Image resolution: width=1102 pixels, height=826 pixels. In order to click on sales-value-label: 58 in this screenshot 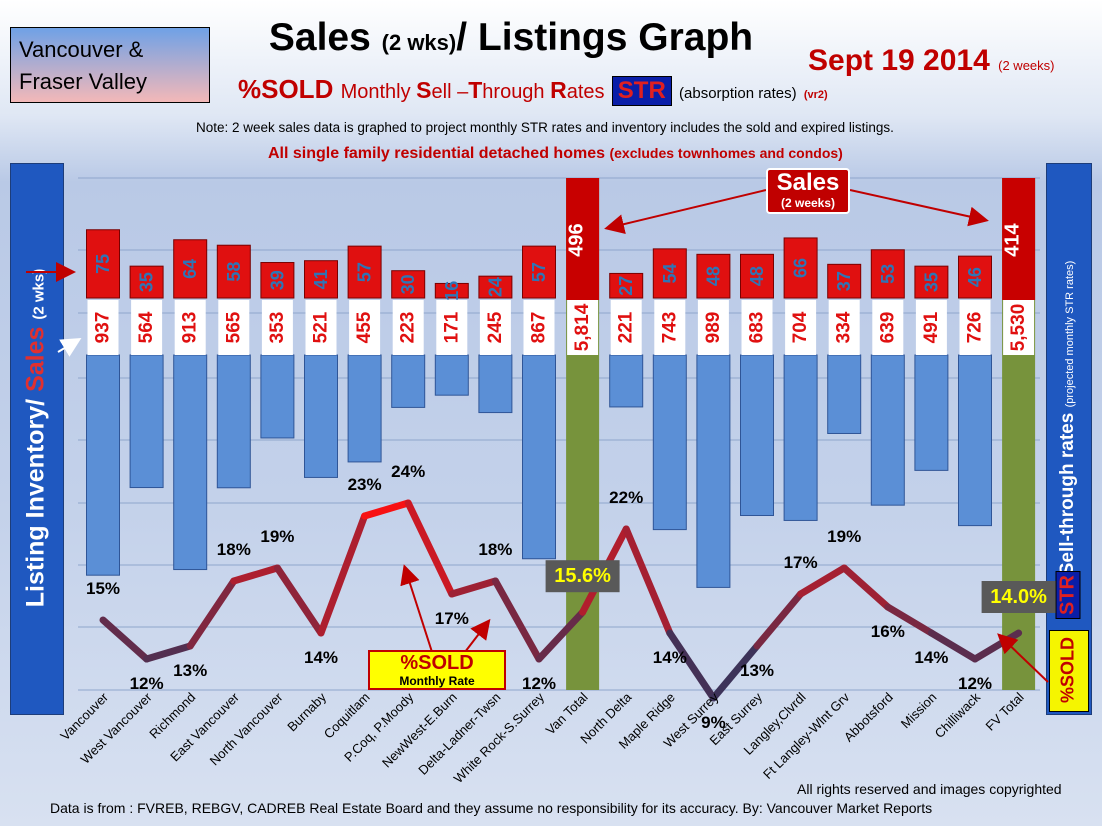, I will do `click(234, 272)`.